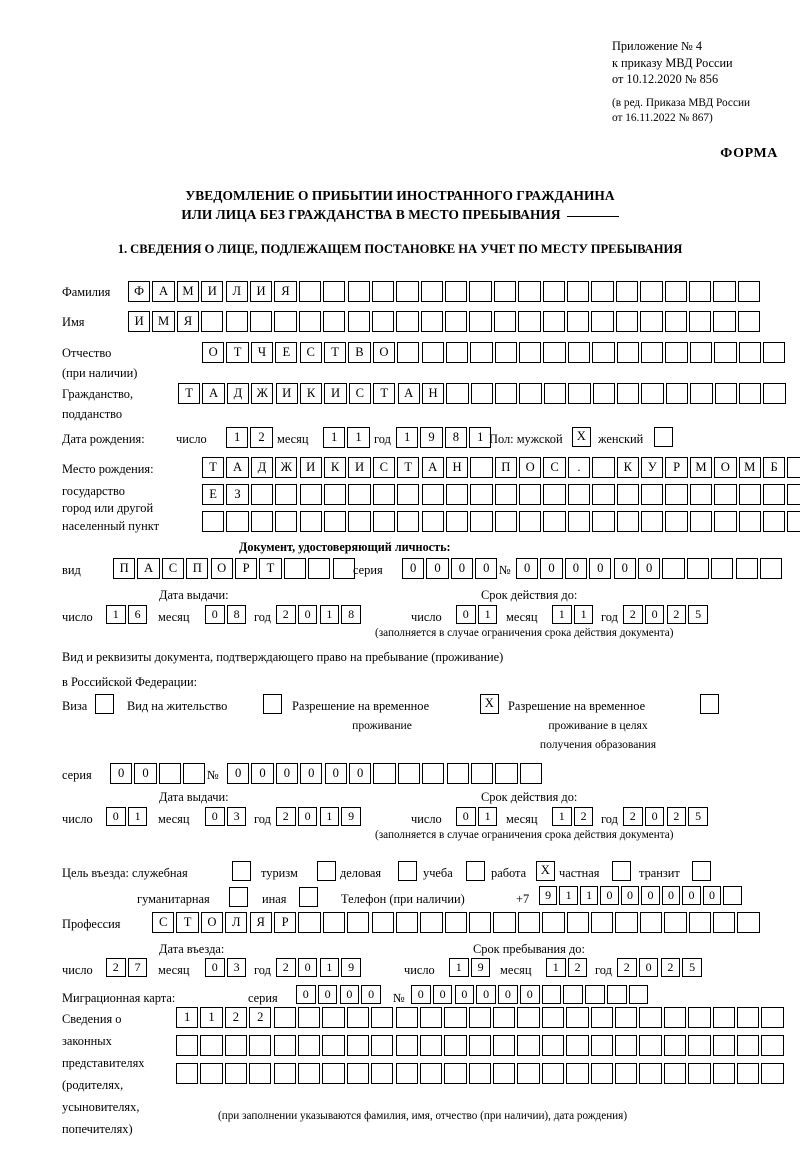 The width and height of the screenshot is (800, 1163). I want to click on comb-cell: 9, so click(480, 968).